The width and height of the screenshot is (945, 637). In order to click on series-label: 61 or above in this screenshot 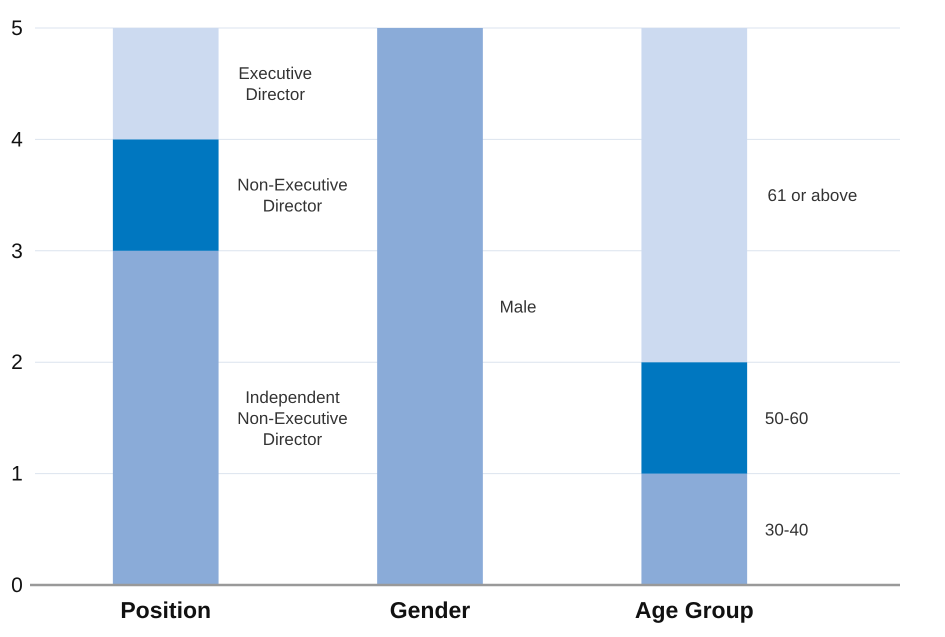, I will do `click(813, 196)`.